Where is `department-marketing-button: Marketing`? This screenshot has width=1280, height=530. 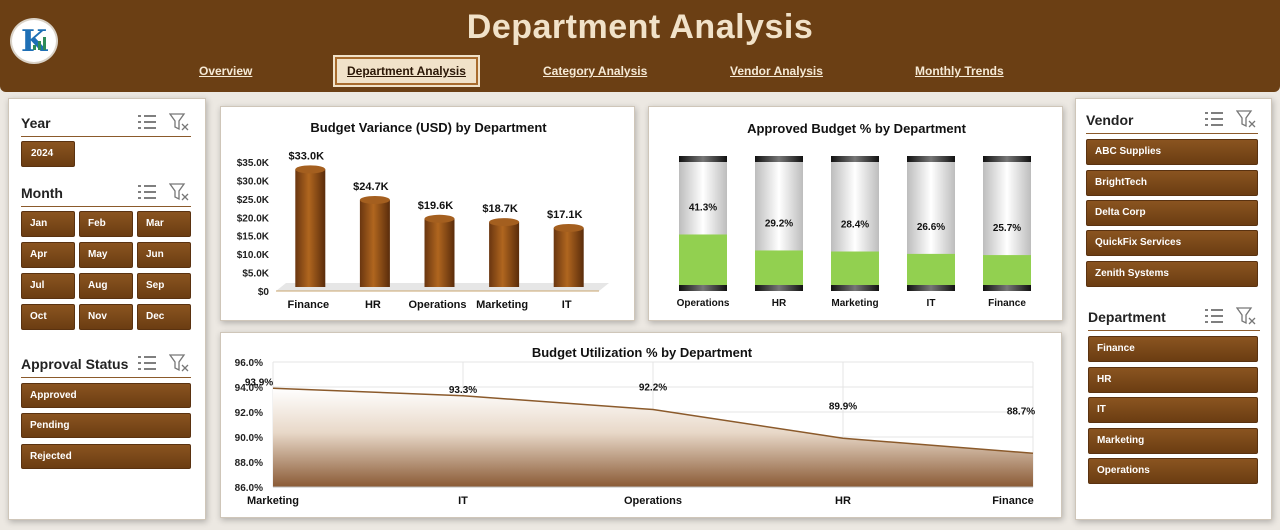
department-marketing-button: Marketing is located at coordinates (1173, 441).